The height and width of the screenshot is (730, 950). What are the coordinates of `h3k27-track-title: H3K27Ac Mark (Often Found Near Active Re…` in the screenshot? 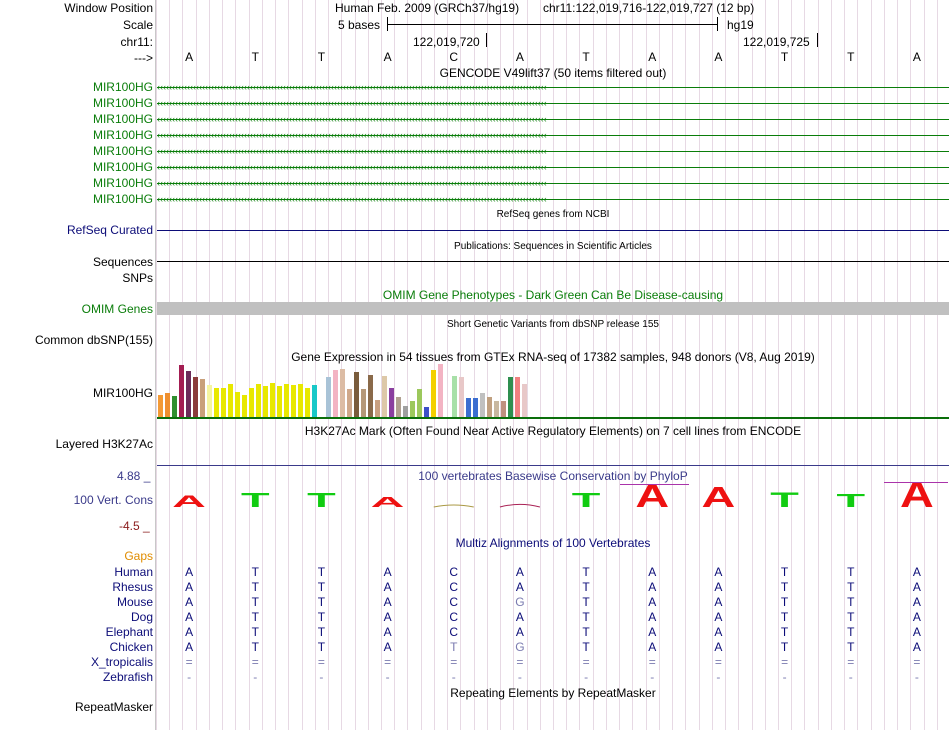 It's located at (553, 431).